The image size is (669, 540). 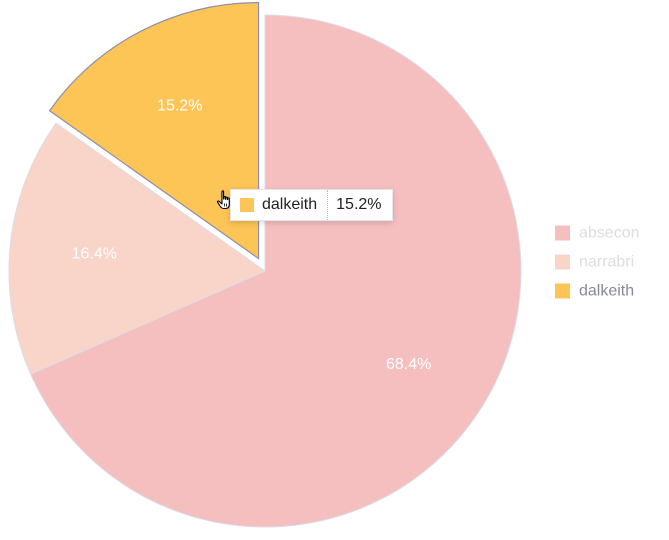 What do you see at coordinates (562, 262) in the screenshot?
I see `legend-swatch-narrabri` at bounding box center [562, 262].